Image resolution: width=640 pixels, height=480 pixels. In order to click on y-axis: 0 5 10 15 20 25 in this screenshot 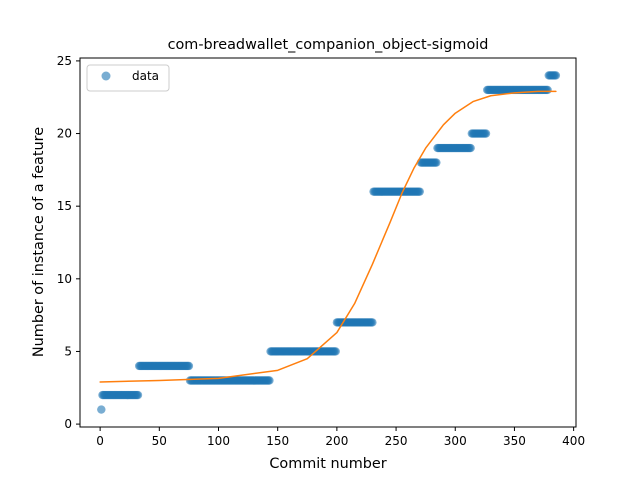, I will do `click(68, 242)`.